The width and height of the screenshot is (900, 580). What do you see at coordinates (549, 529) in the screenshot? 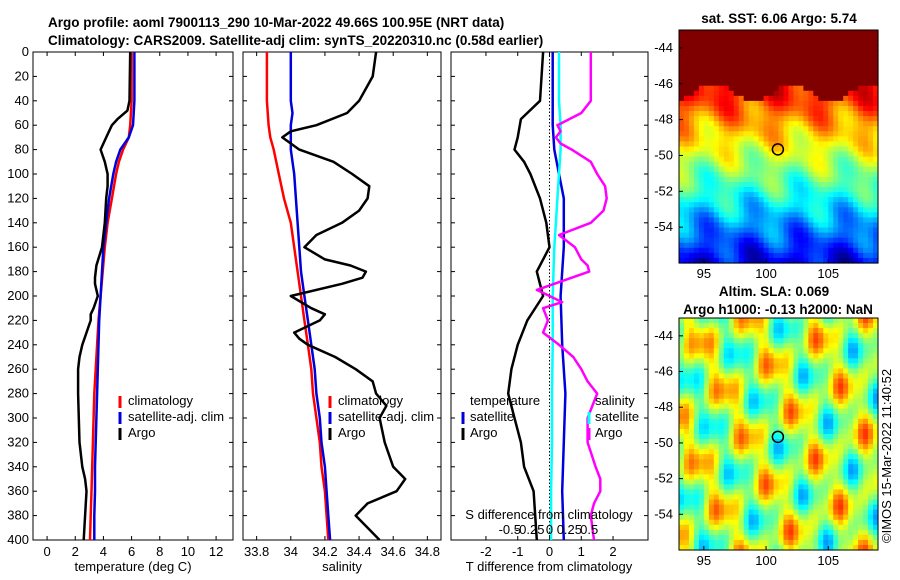
I see `s-difference-scale: -0.5-0.25 0 0.250.5` at bounding box center [549, 529].